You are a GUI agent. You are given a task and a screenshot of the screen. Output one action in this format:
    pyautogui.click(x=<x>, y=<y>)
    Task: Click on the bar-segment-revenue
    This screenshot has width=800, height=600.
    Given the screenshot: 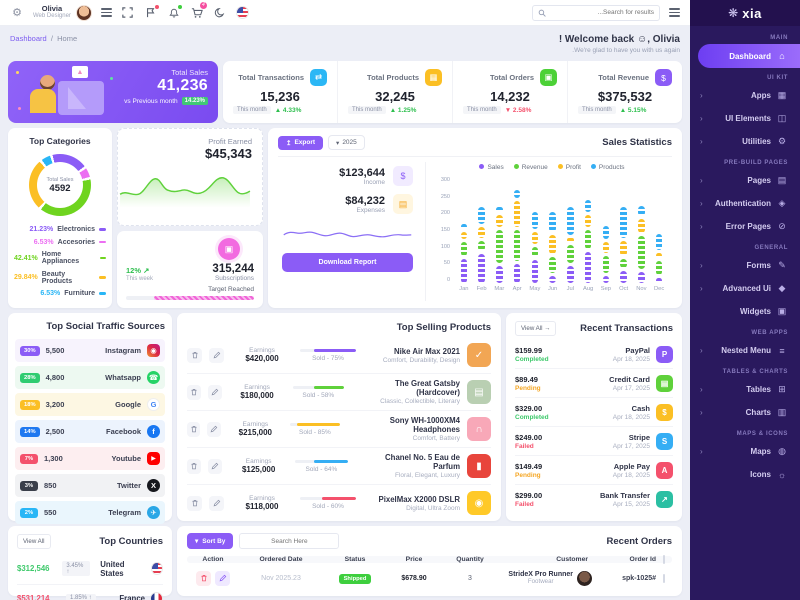 What is the action you would take?
    pyautogui.click(x=606, y=264)
    